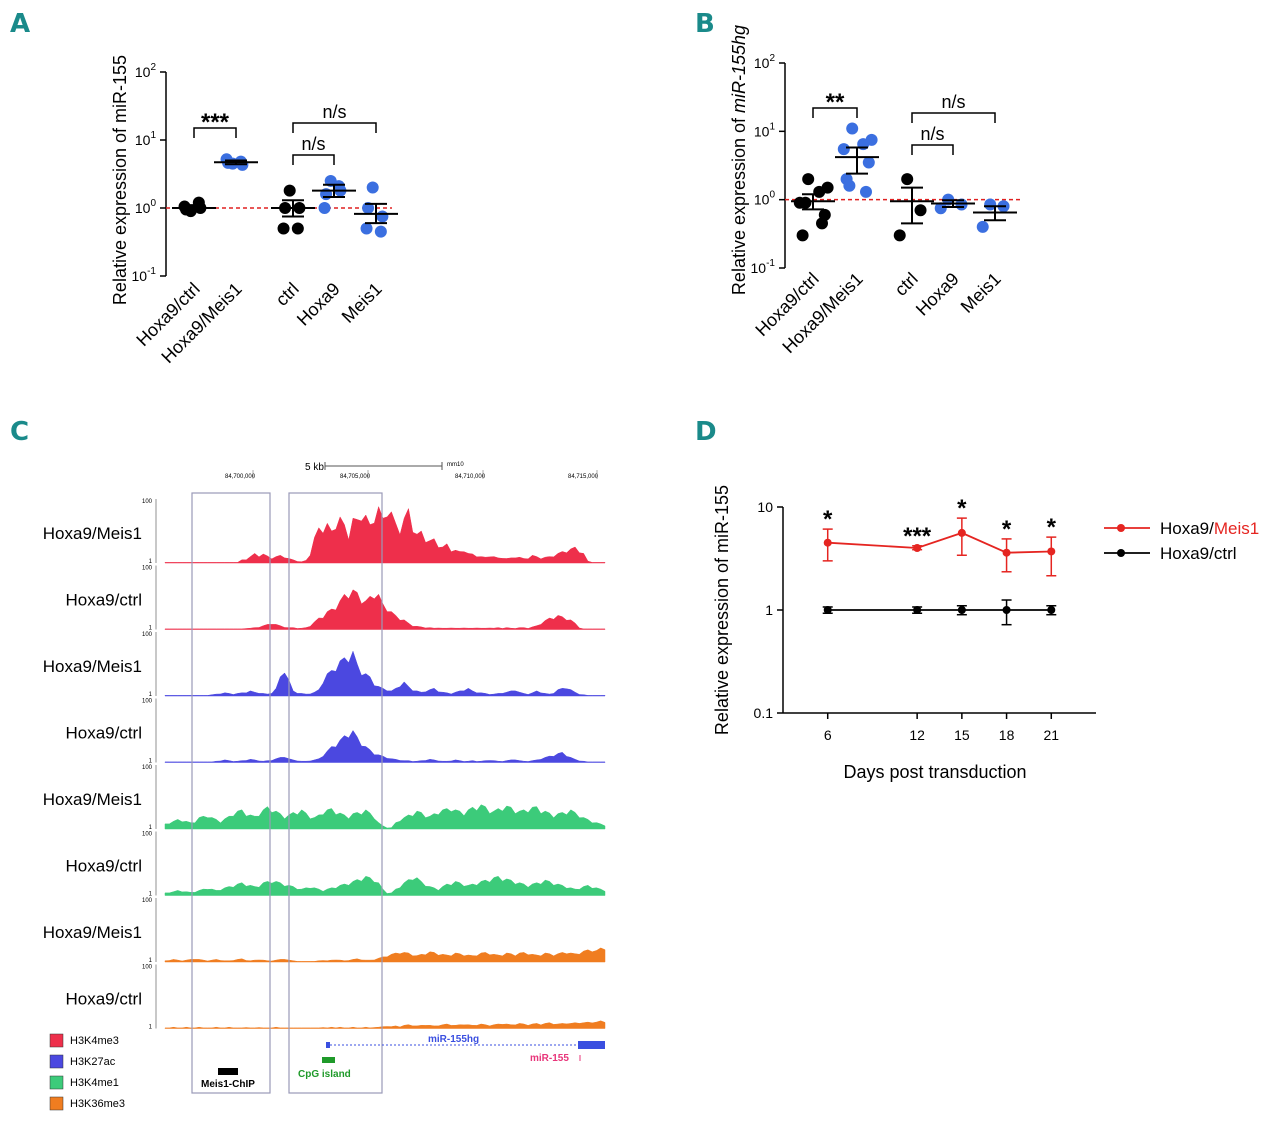 The width and height of the screenshot is (1280, 1129). What do you see at coordinates (56, 1103) in the screenshot?
I see `legend-swatch-h3k36me3` at bounding box center [56, 1103].